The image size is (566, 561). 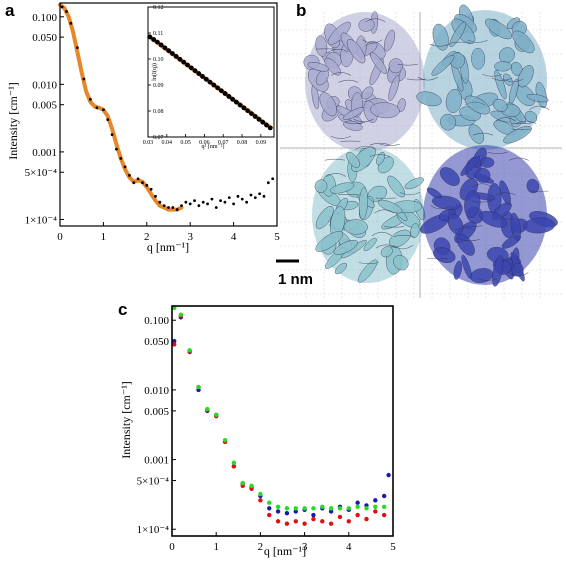 What do you see at coordinates (190, 237) in the screenshot?
I see `a-xtick-label: 3` at bounding box center [190, 237].